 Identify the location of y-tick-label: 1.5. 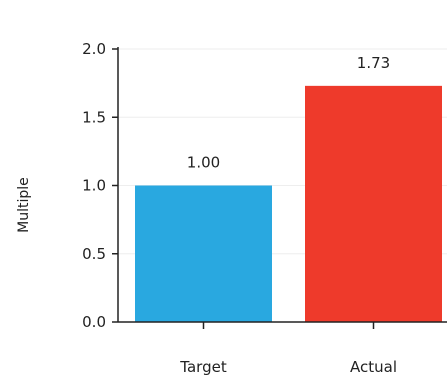
(94, 117).